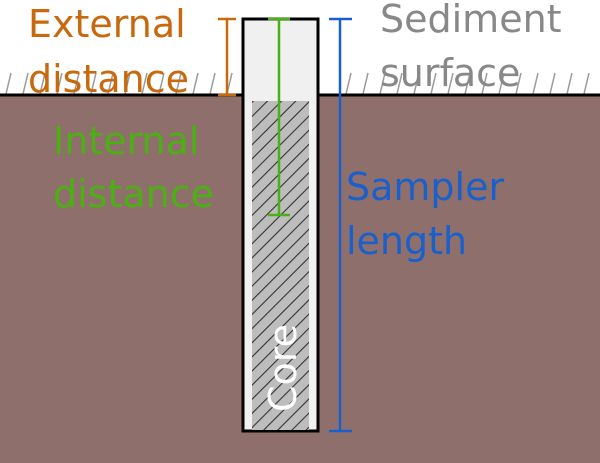 The height and width of the screenshot is (463, 600). What do you see at coordinates (279, 117) in the screenshot?
I see `internal-distance-bracket` at bounding box center [279, 117].